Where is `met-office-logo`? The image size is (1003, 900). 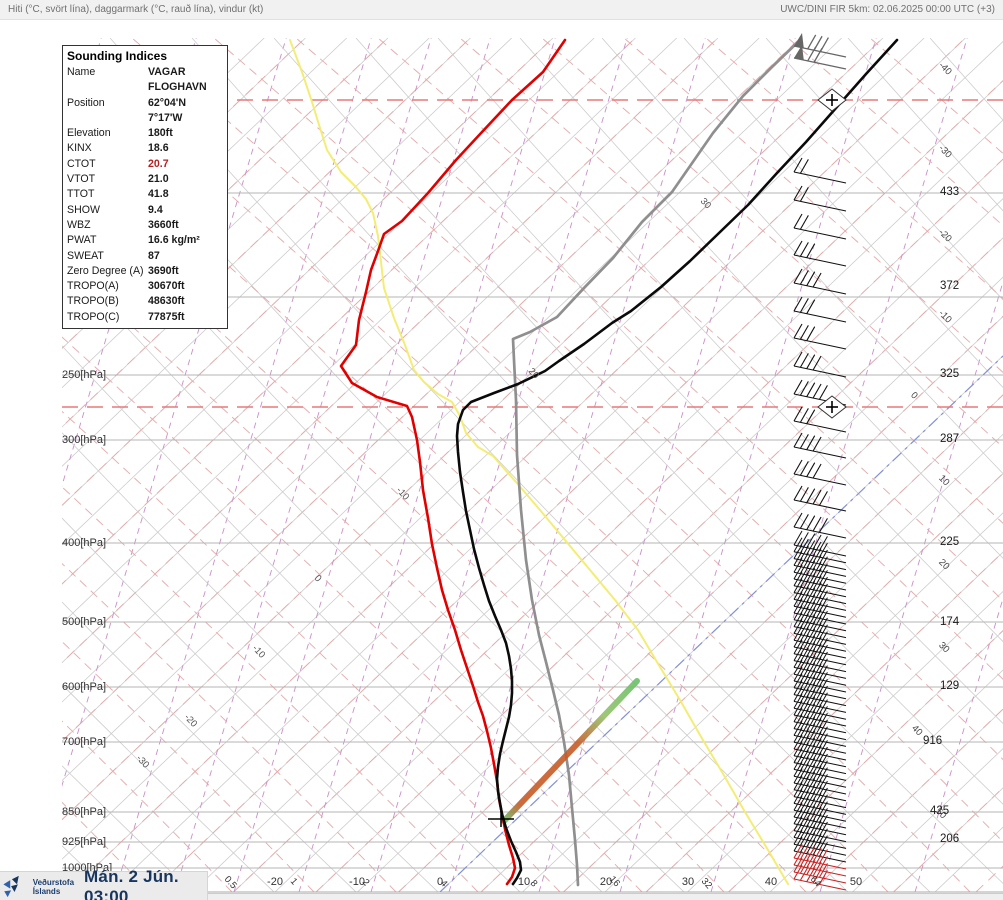 met-office-logo is located at coordinates (11, 886).